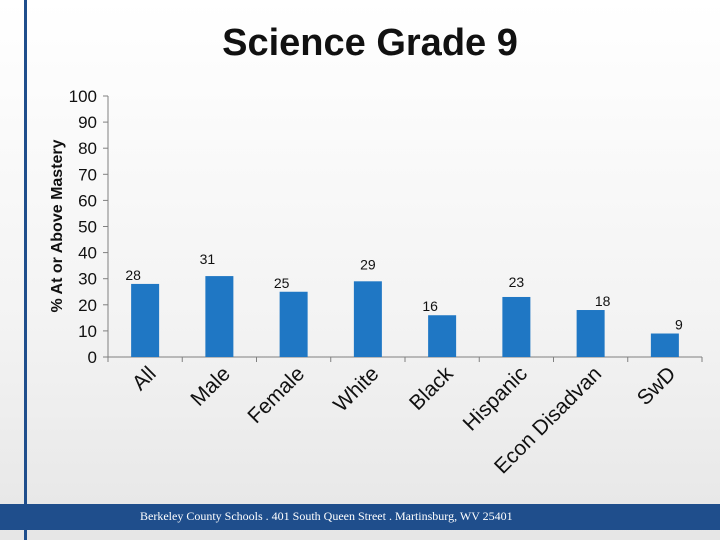 This screenshot has width=720, height=540. Describe the element at coordinates (87, 227) in the screenshot. I see `y-tick-label: 50` at that location.